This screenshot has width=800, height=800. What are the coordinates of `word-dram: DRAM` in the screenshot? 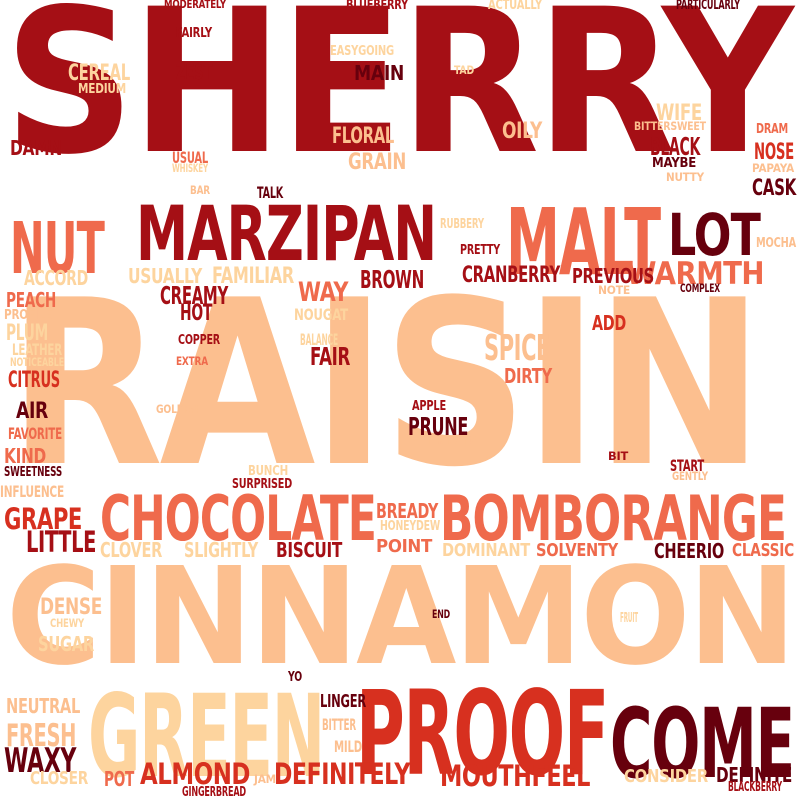 It's located at (772, 129).